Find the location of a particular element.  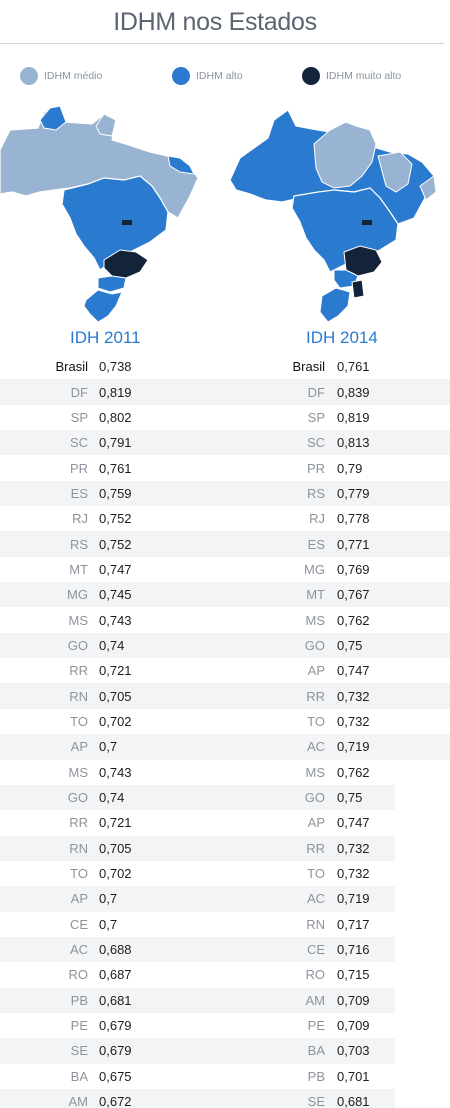

brazil-map-2014 is located at coordinates (333, 216).